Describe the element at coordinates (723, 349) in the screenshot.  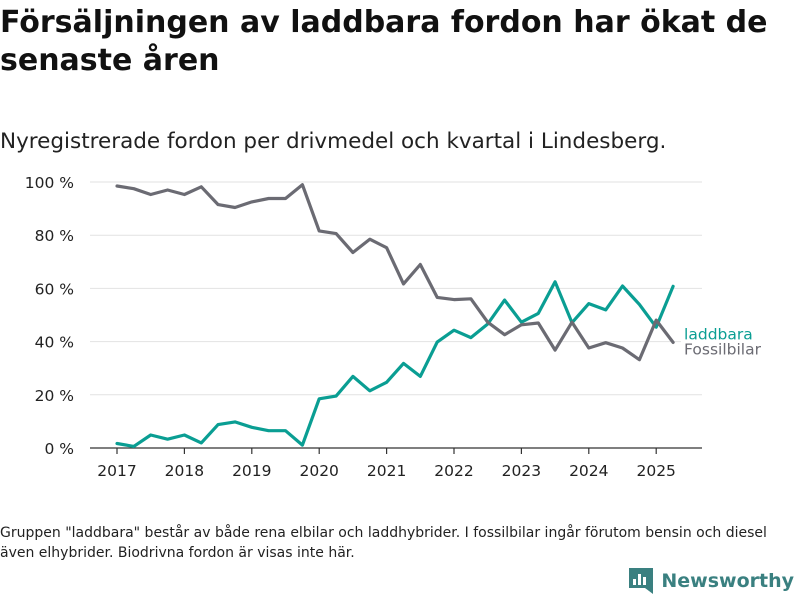
I see `series-label-fossilbilar: Fossilbilar` at that location.